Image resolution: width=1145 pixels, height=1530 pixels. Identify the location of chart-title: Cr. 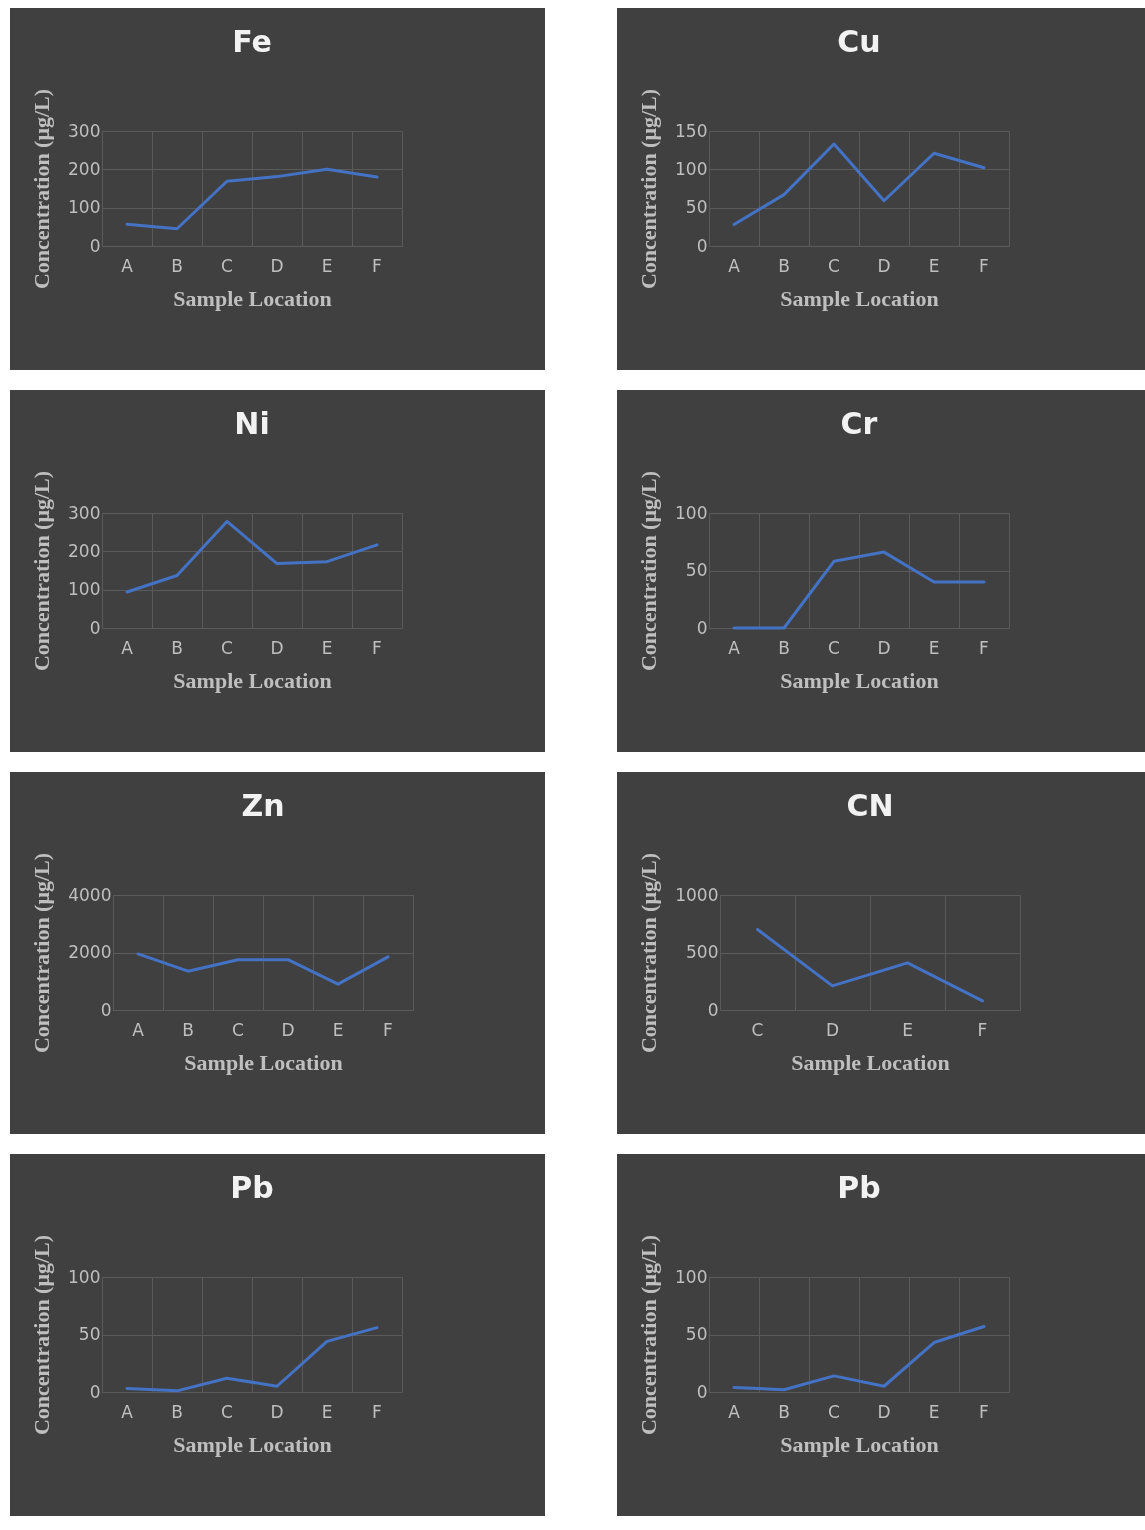
(859, 424).